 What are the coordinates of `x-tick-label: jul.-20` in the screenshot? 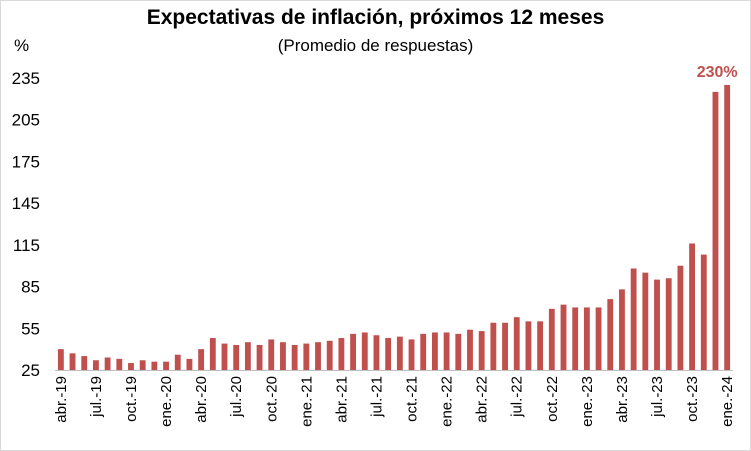 It's located at (236, 397).